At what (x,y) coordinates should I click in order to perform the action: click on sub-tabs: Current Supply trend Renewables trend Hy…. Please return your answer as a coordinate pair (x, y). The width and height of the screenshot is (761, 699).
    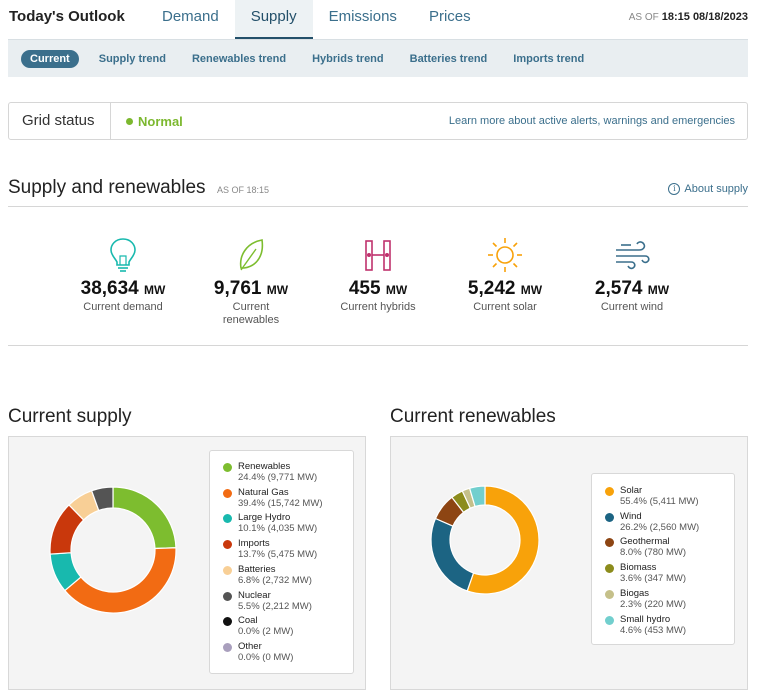
    Looking at the image, I should click on (378, 58).